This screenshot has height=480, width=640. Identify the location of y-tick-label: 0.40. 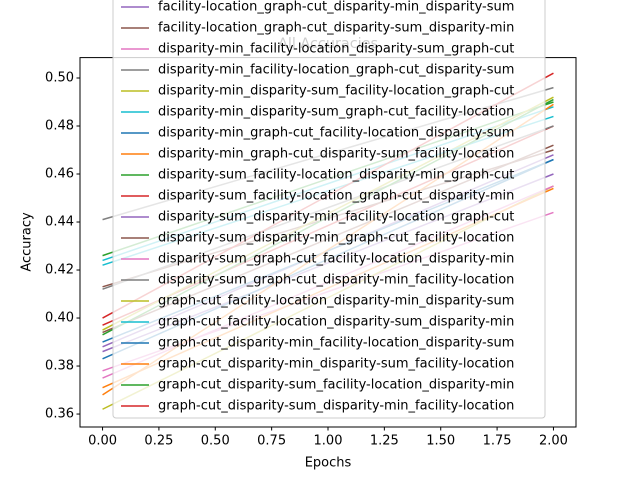
(59, 318).